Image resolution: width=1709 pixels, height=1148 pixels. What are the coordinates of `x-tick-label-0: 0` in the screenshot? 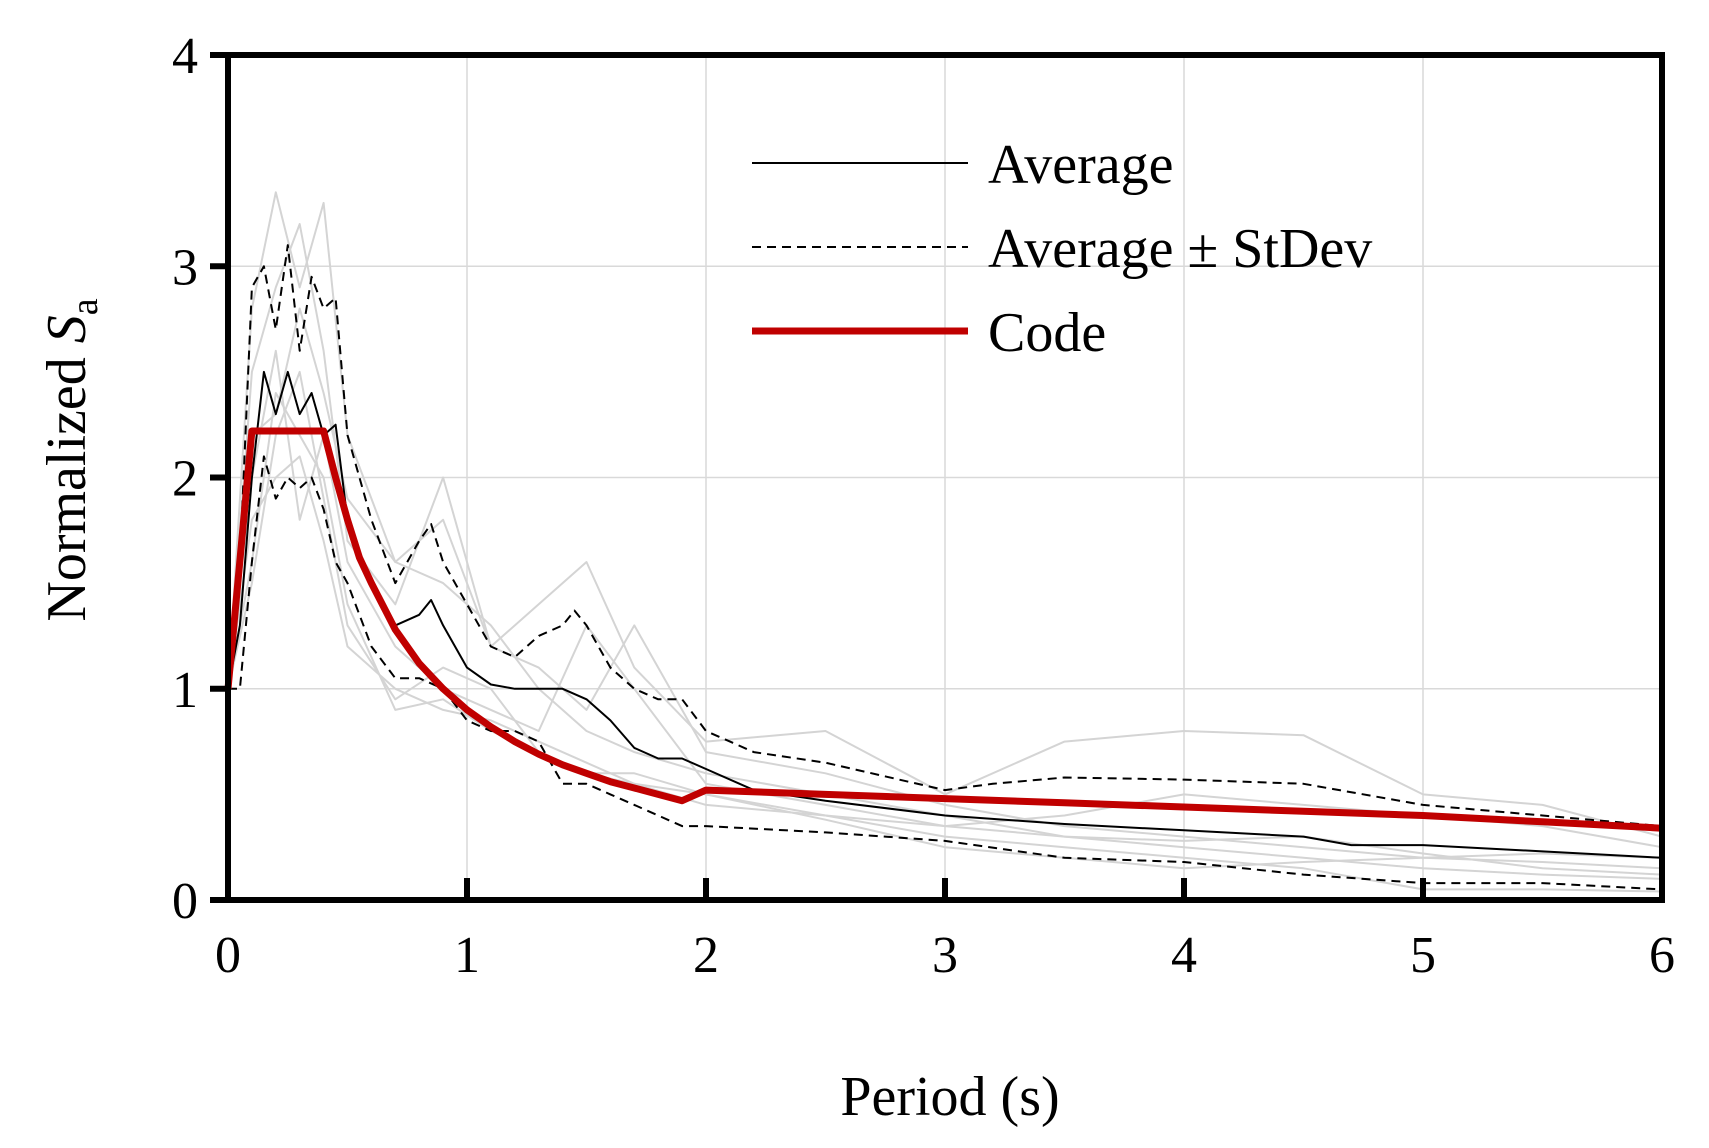 It's located at (228, 955).